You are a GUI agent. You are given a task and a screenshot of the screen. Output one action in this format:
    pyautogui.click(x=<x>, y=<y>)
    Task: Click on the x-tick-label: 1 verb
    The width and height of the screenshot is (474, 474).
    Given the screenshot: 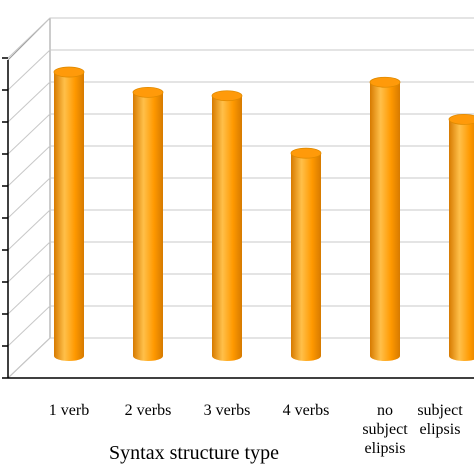 What is the action you would take?
    pyautogui.click(x=69, y=410)
    